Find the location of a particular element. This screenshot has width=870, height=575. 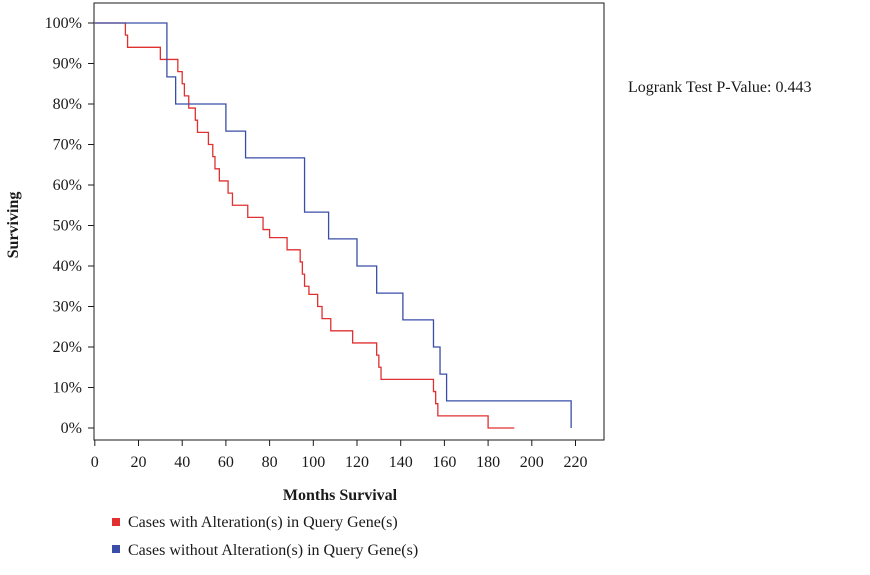

y-tick-label: 40% is located at coordinates (67, 266).